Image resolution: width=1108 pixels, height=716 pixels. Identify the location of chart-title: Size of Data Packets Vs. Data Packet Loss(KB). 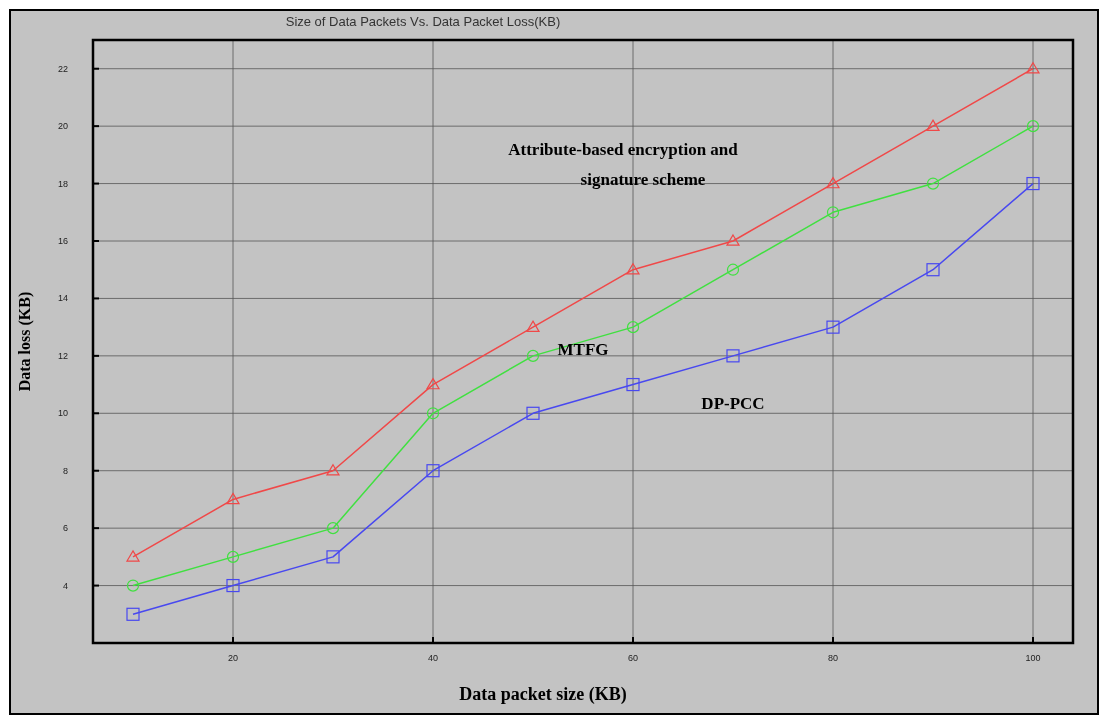
(423, 21).